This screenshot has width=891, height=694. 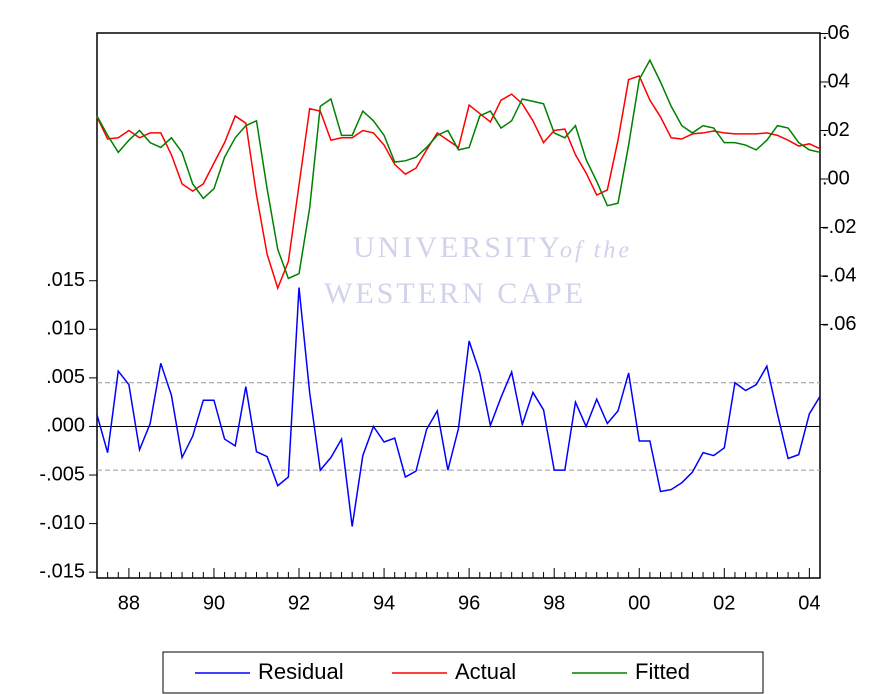 What do you see at coordinates (839, 227) in the screenshot?
I see `y2-tick-label: -.02` at bounding box center [839, 227].